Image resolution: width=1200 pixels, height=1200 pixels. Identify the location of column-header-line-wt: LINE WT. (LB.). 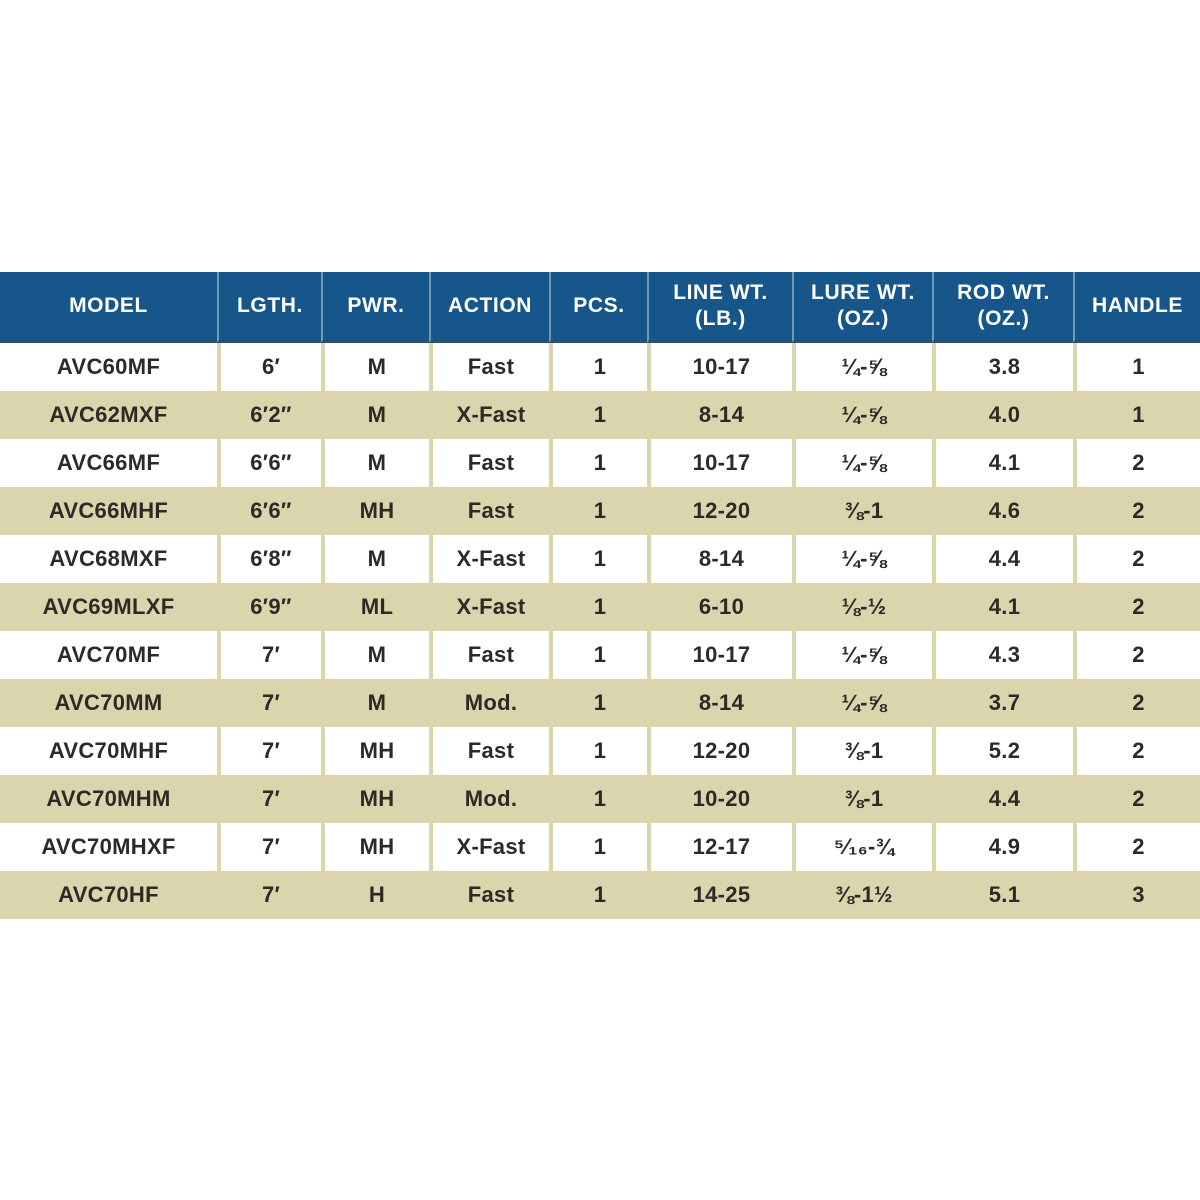
(719, 307).